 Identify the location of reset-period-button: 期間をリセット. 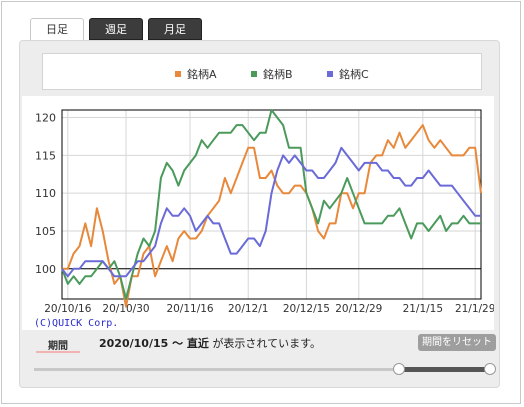
(457, 342).